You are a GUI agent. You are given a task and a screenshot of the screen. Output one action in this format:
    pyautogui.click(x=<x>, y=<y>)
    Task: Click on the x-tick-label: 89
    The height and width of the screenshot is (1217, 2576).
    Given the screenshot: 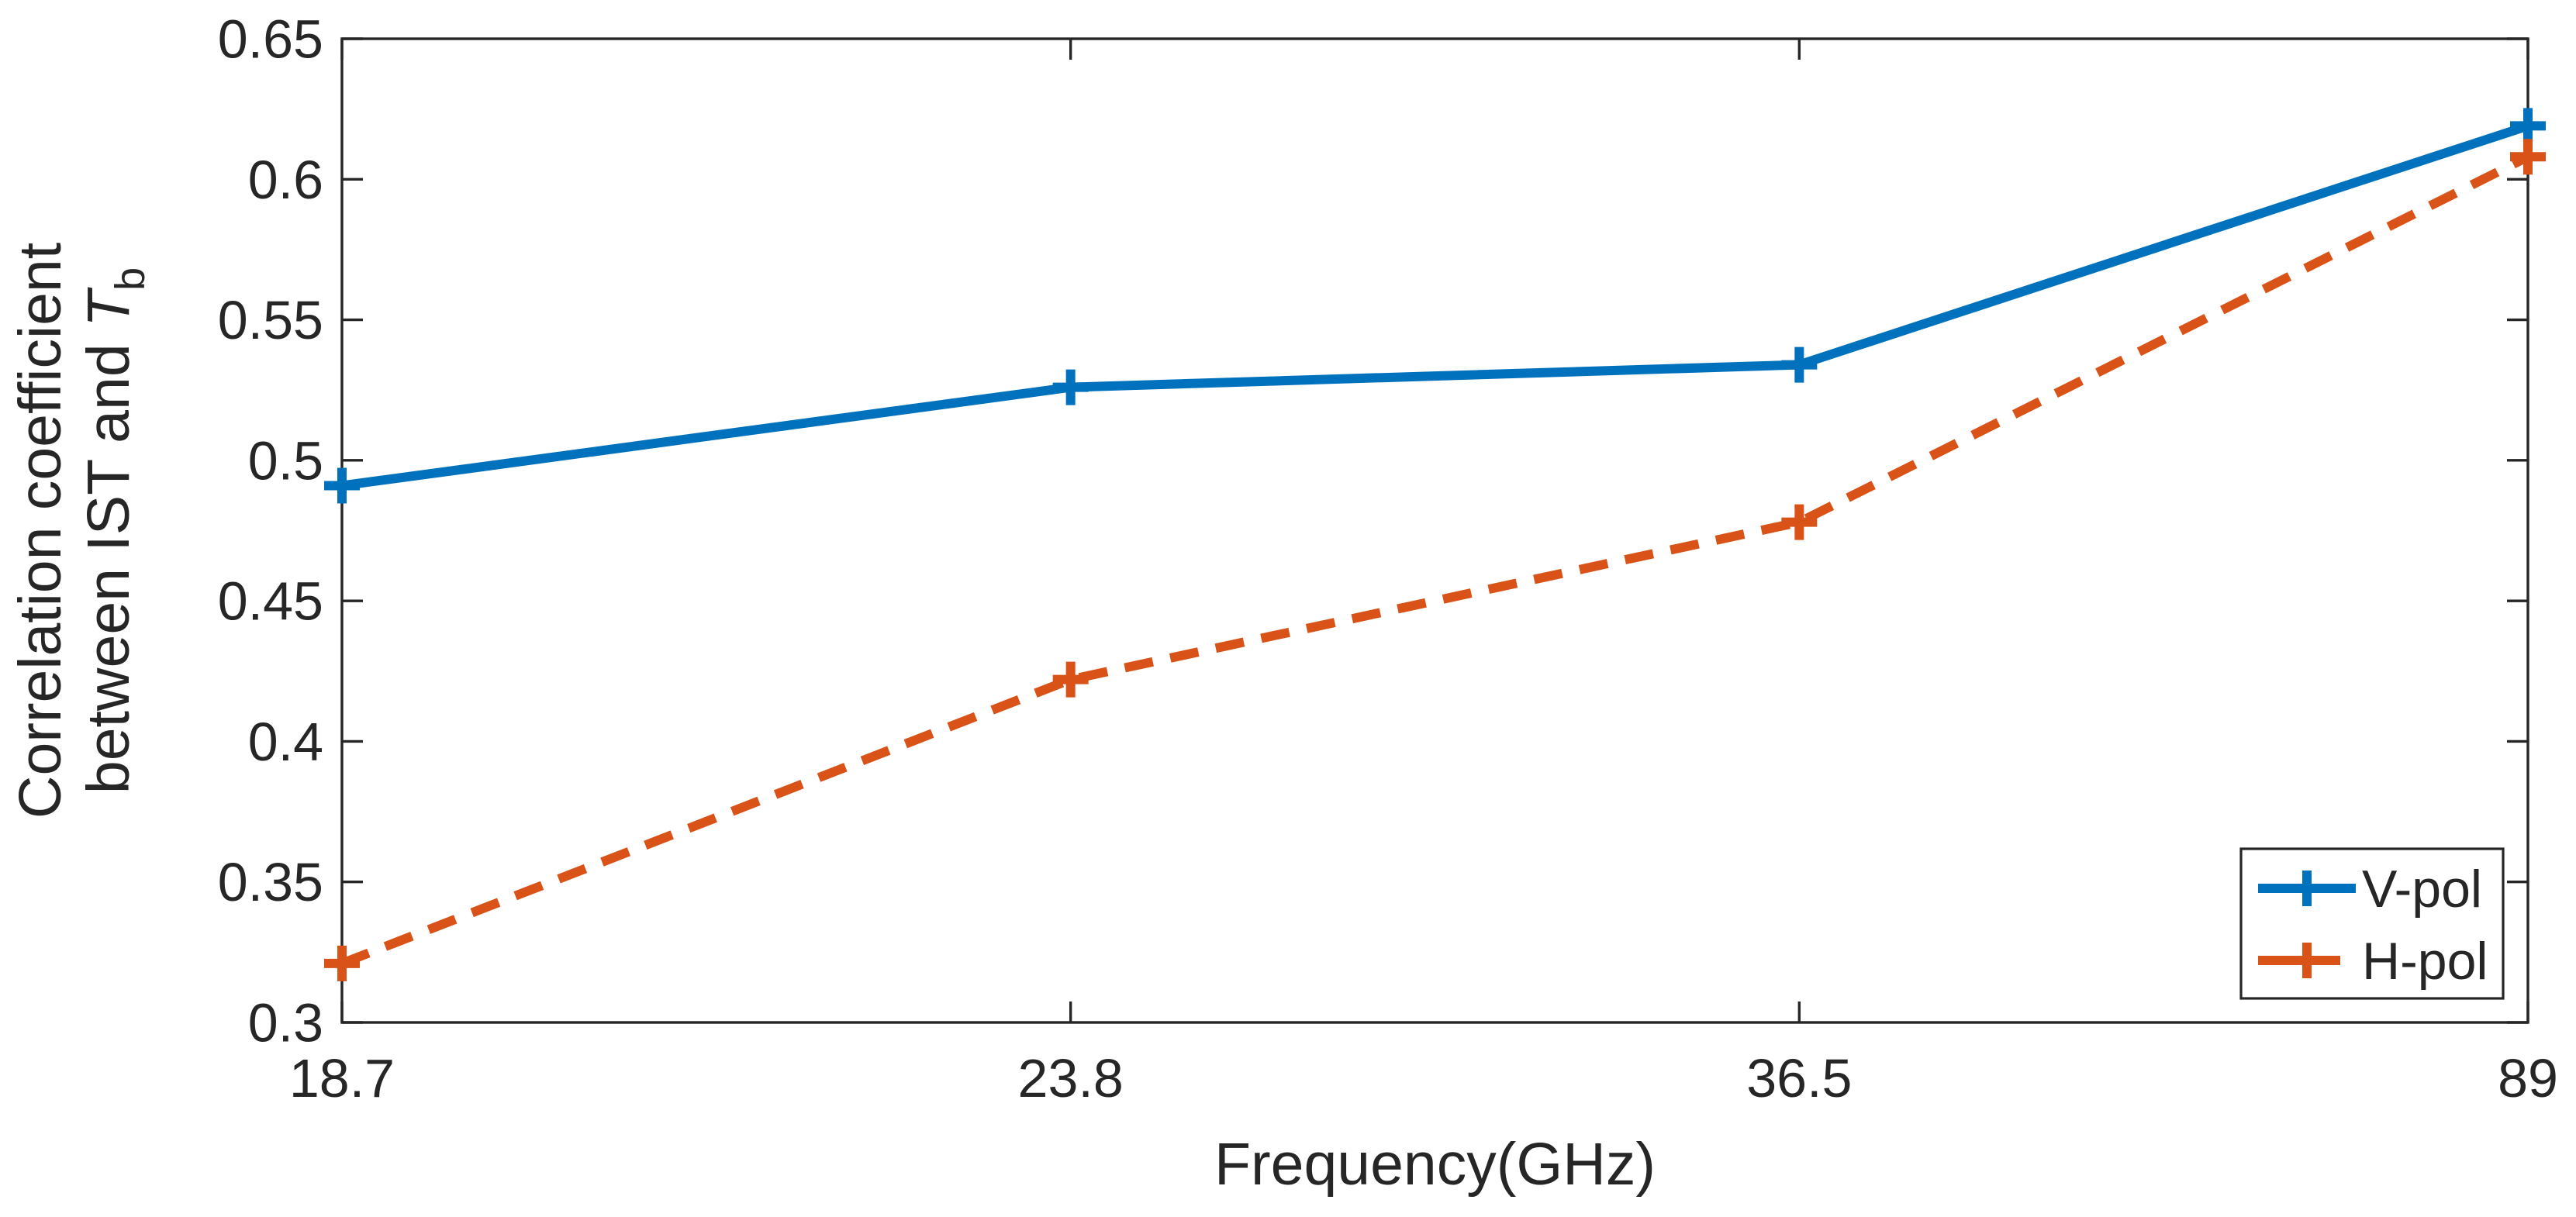 What is the action you would take?
    pyautogui.click(x=2528, y=1078)
    